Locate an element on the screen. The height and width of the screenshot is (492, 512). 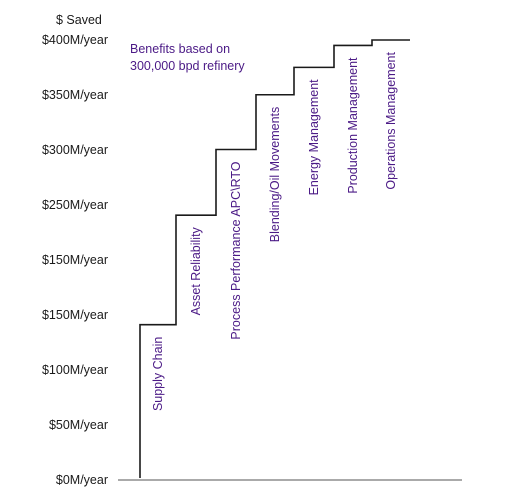
y-tick-label: $0M/year is located at coordinates (82, 480).